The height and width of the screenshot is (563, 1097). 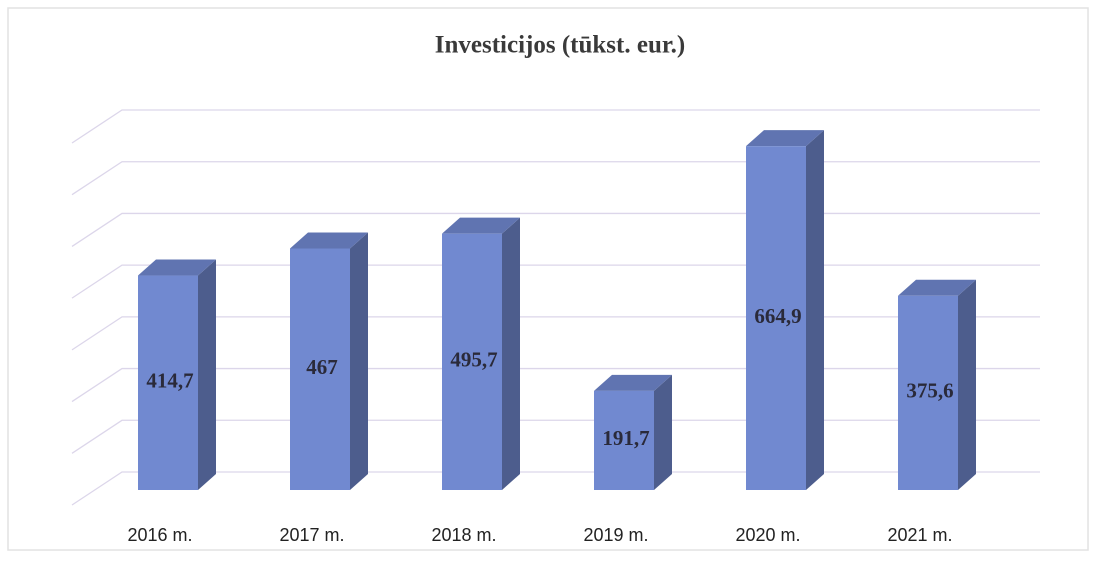 I want to click on x-tick-label: 2016 m., so click(x=159, y=535).